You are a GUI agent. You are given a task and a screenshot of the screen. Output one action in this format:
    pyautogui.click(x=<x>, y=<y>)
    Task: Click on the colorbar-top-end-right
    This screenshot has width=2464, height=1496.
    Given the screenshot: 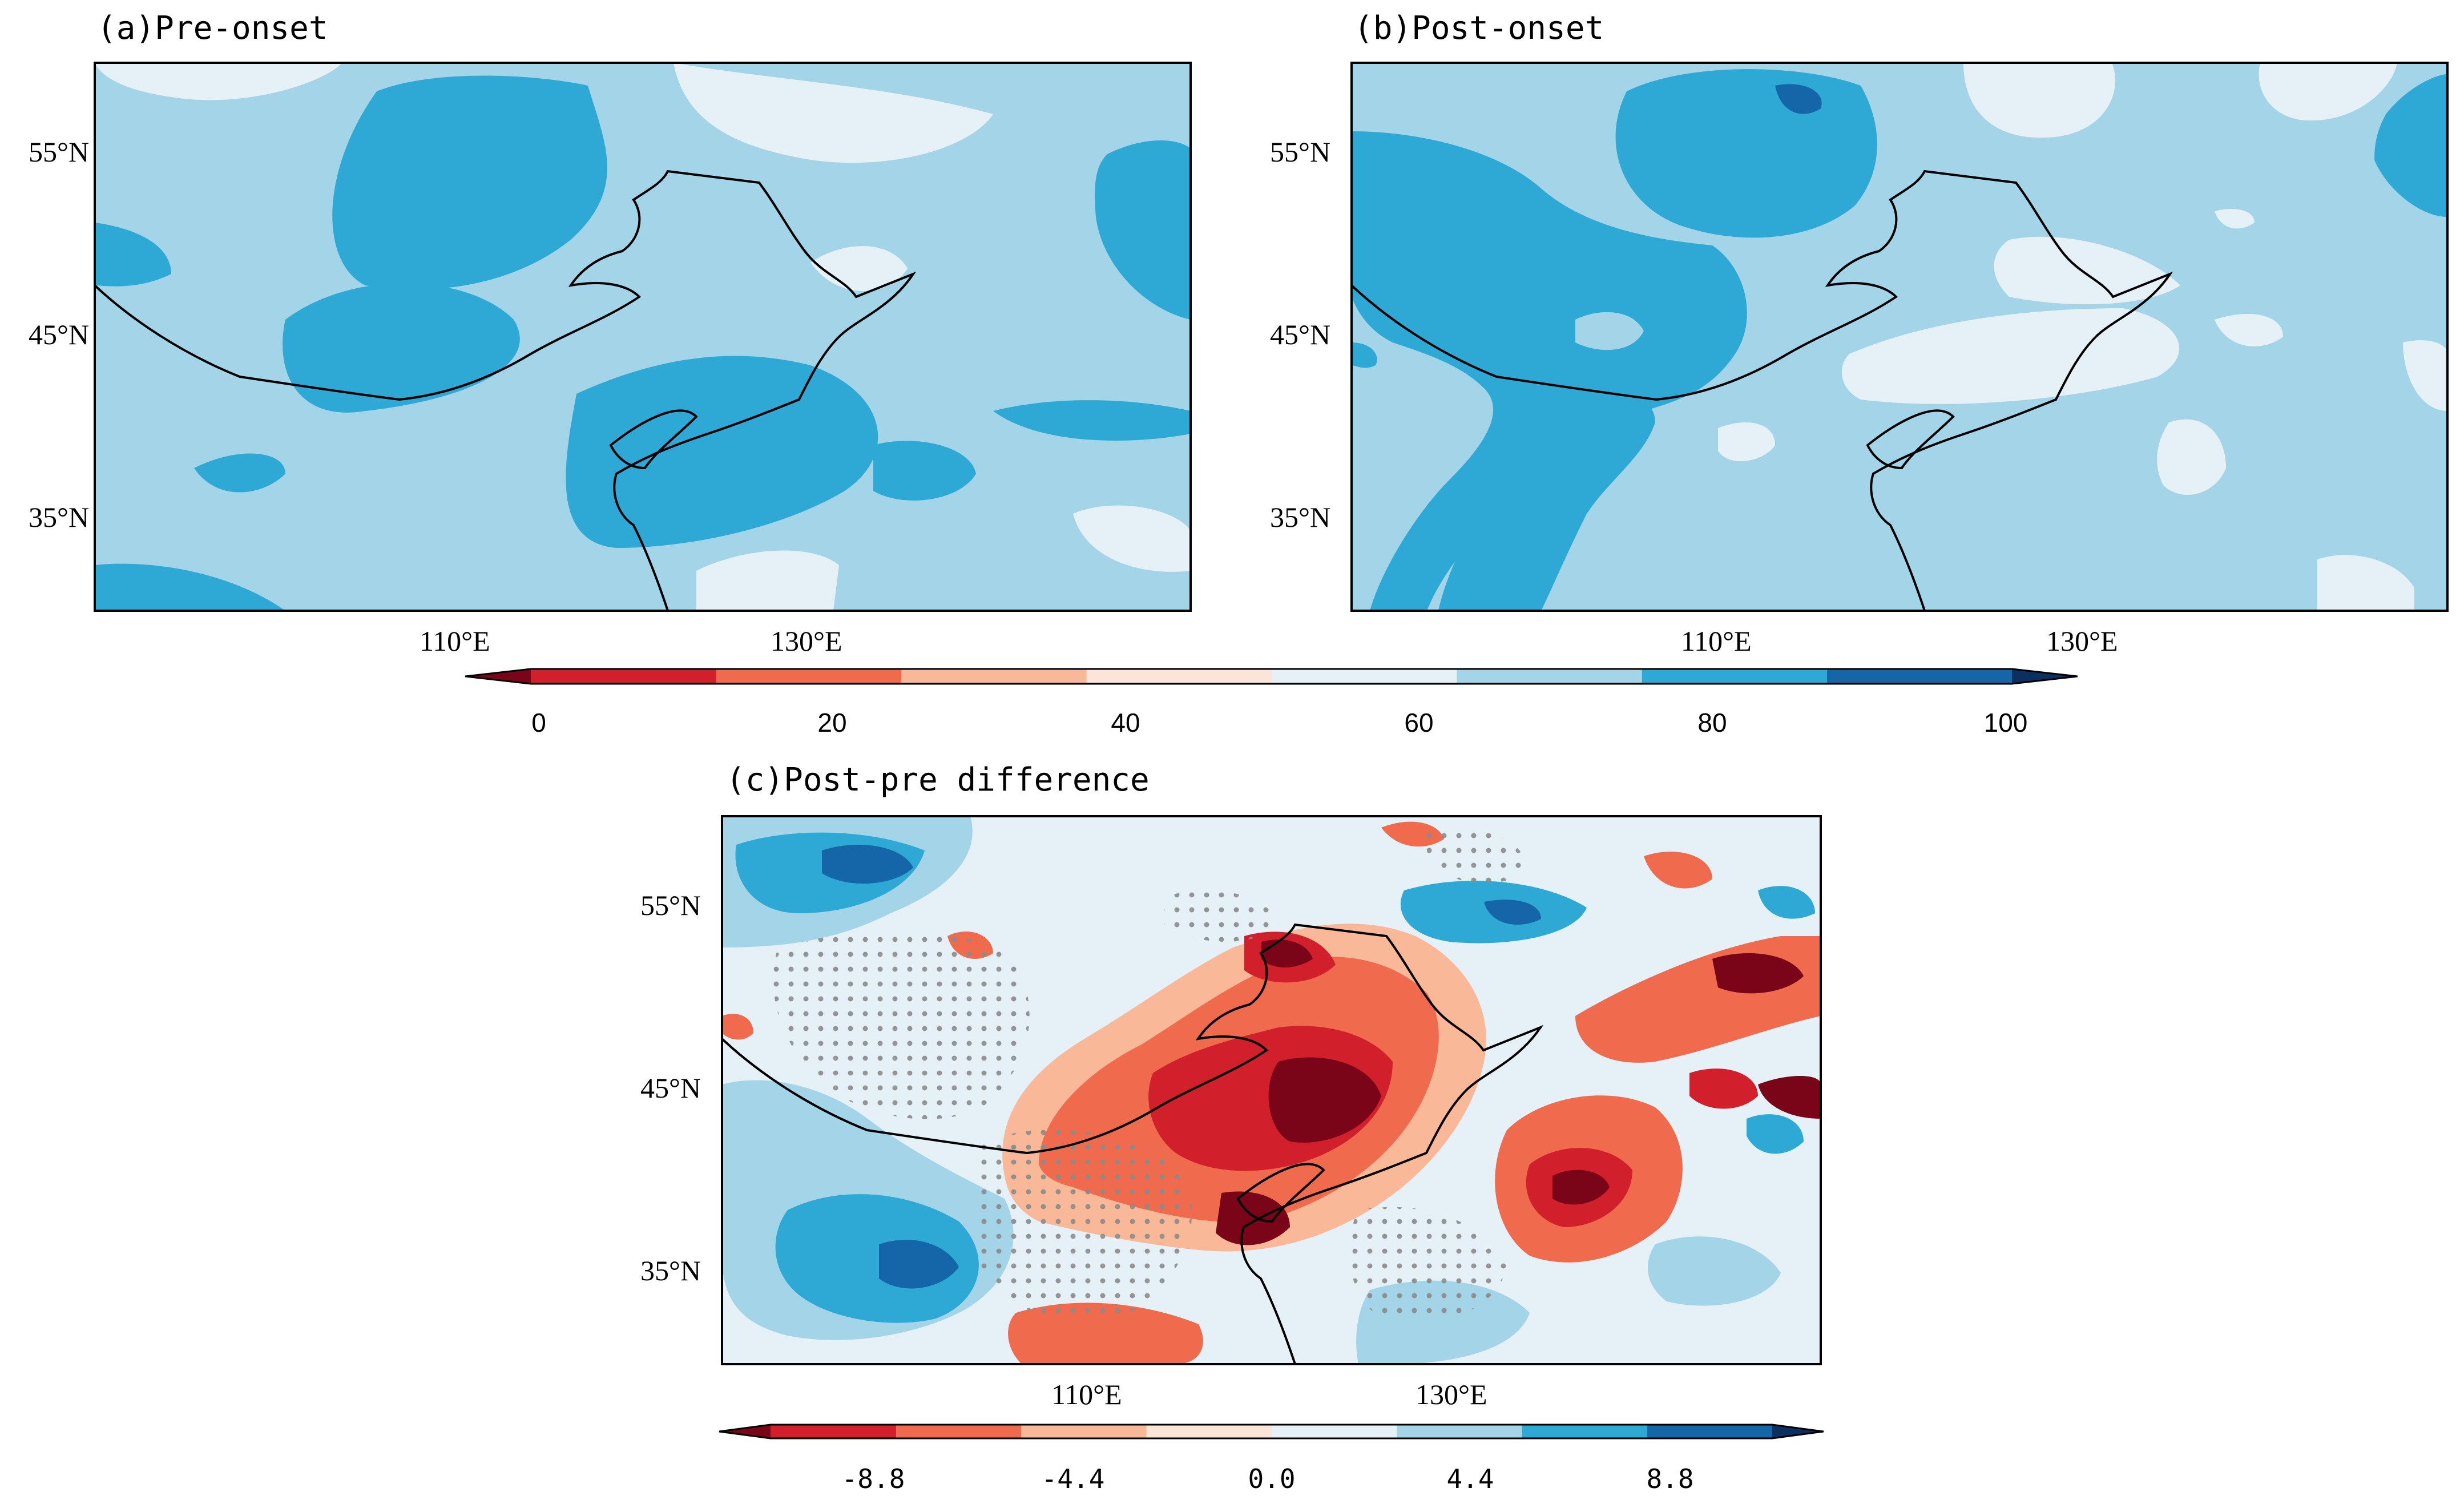 What is the action you would take?
    pyautogui.click(x=2045, y=676)
    